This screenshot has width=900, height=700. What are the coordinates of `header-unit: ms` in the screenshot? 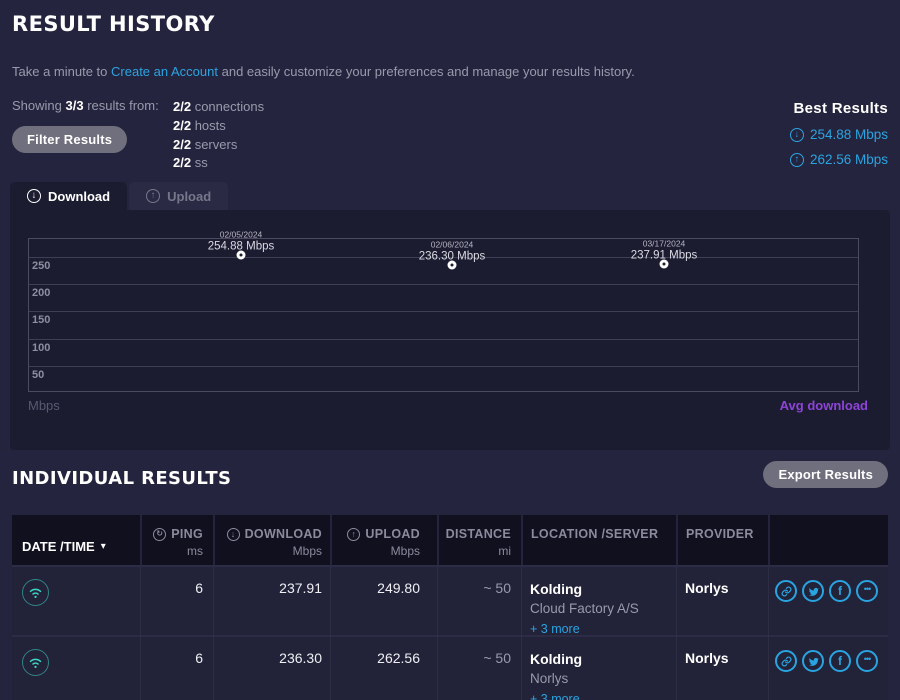 It's located at (195, 551).